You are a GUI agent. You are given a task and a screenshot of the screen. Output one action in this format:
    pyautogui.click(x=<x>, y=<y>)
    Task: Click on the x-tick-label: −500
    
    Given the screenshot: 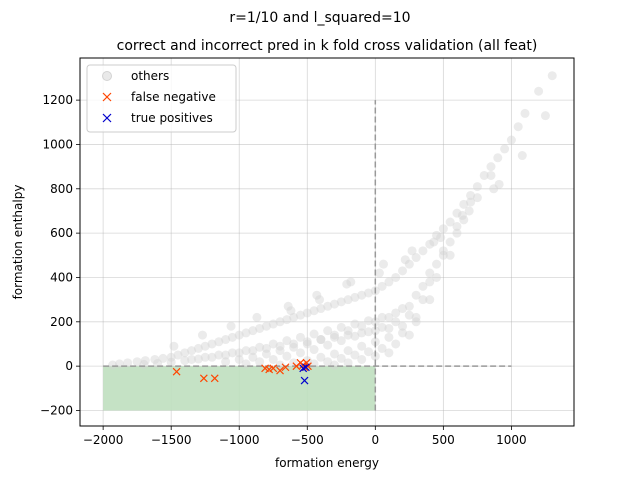 What is the action you would take?
    pyautogui.click(x=307, y=440)
    